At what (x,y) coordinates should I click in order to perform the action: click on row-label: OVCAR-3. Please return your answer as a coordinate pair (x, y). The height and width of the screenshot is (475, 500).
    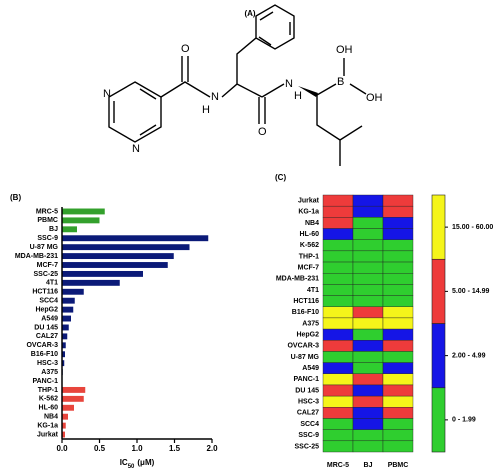
    Looking at the image, I should click on (303, 346).